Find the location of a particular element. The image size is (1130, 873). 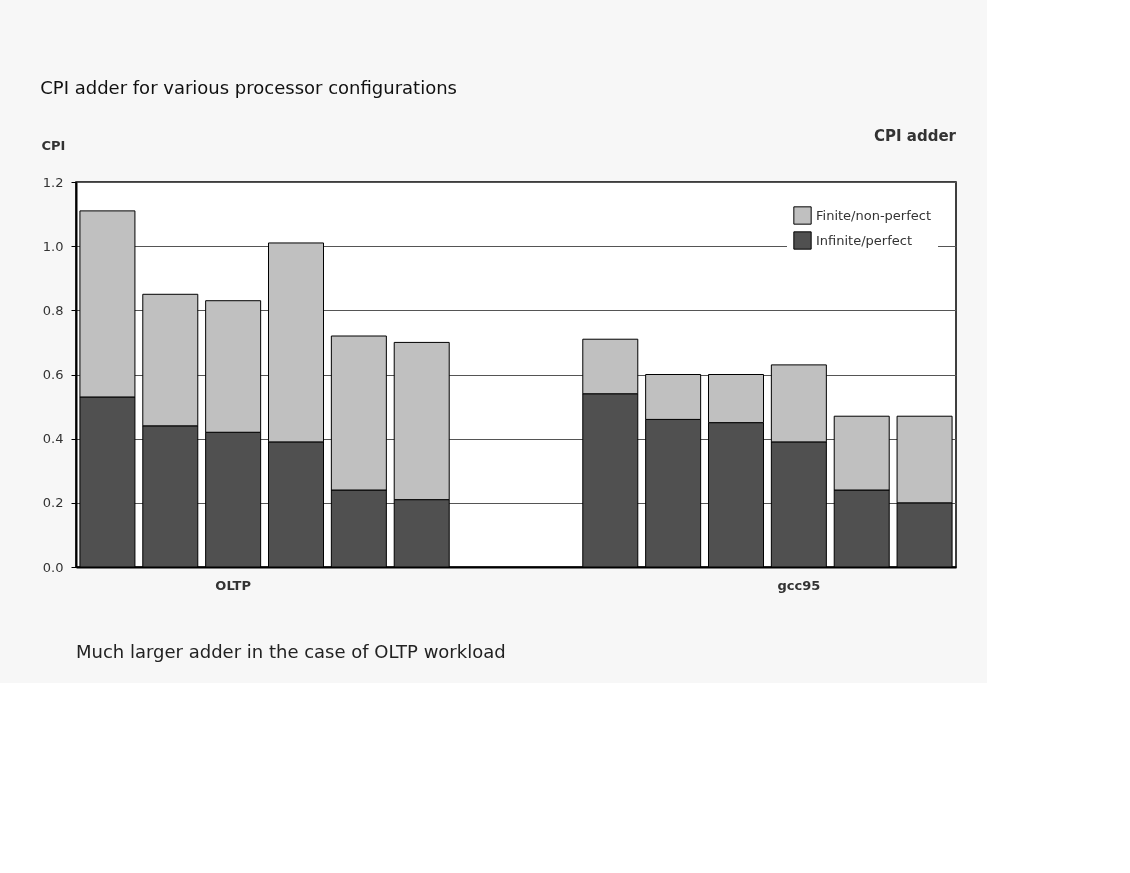

y-tick-label: 1.2 is located at coordinates (53, 182).